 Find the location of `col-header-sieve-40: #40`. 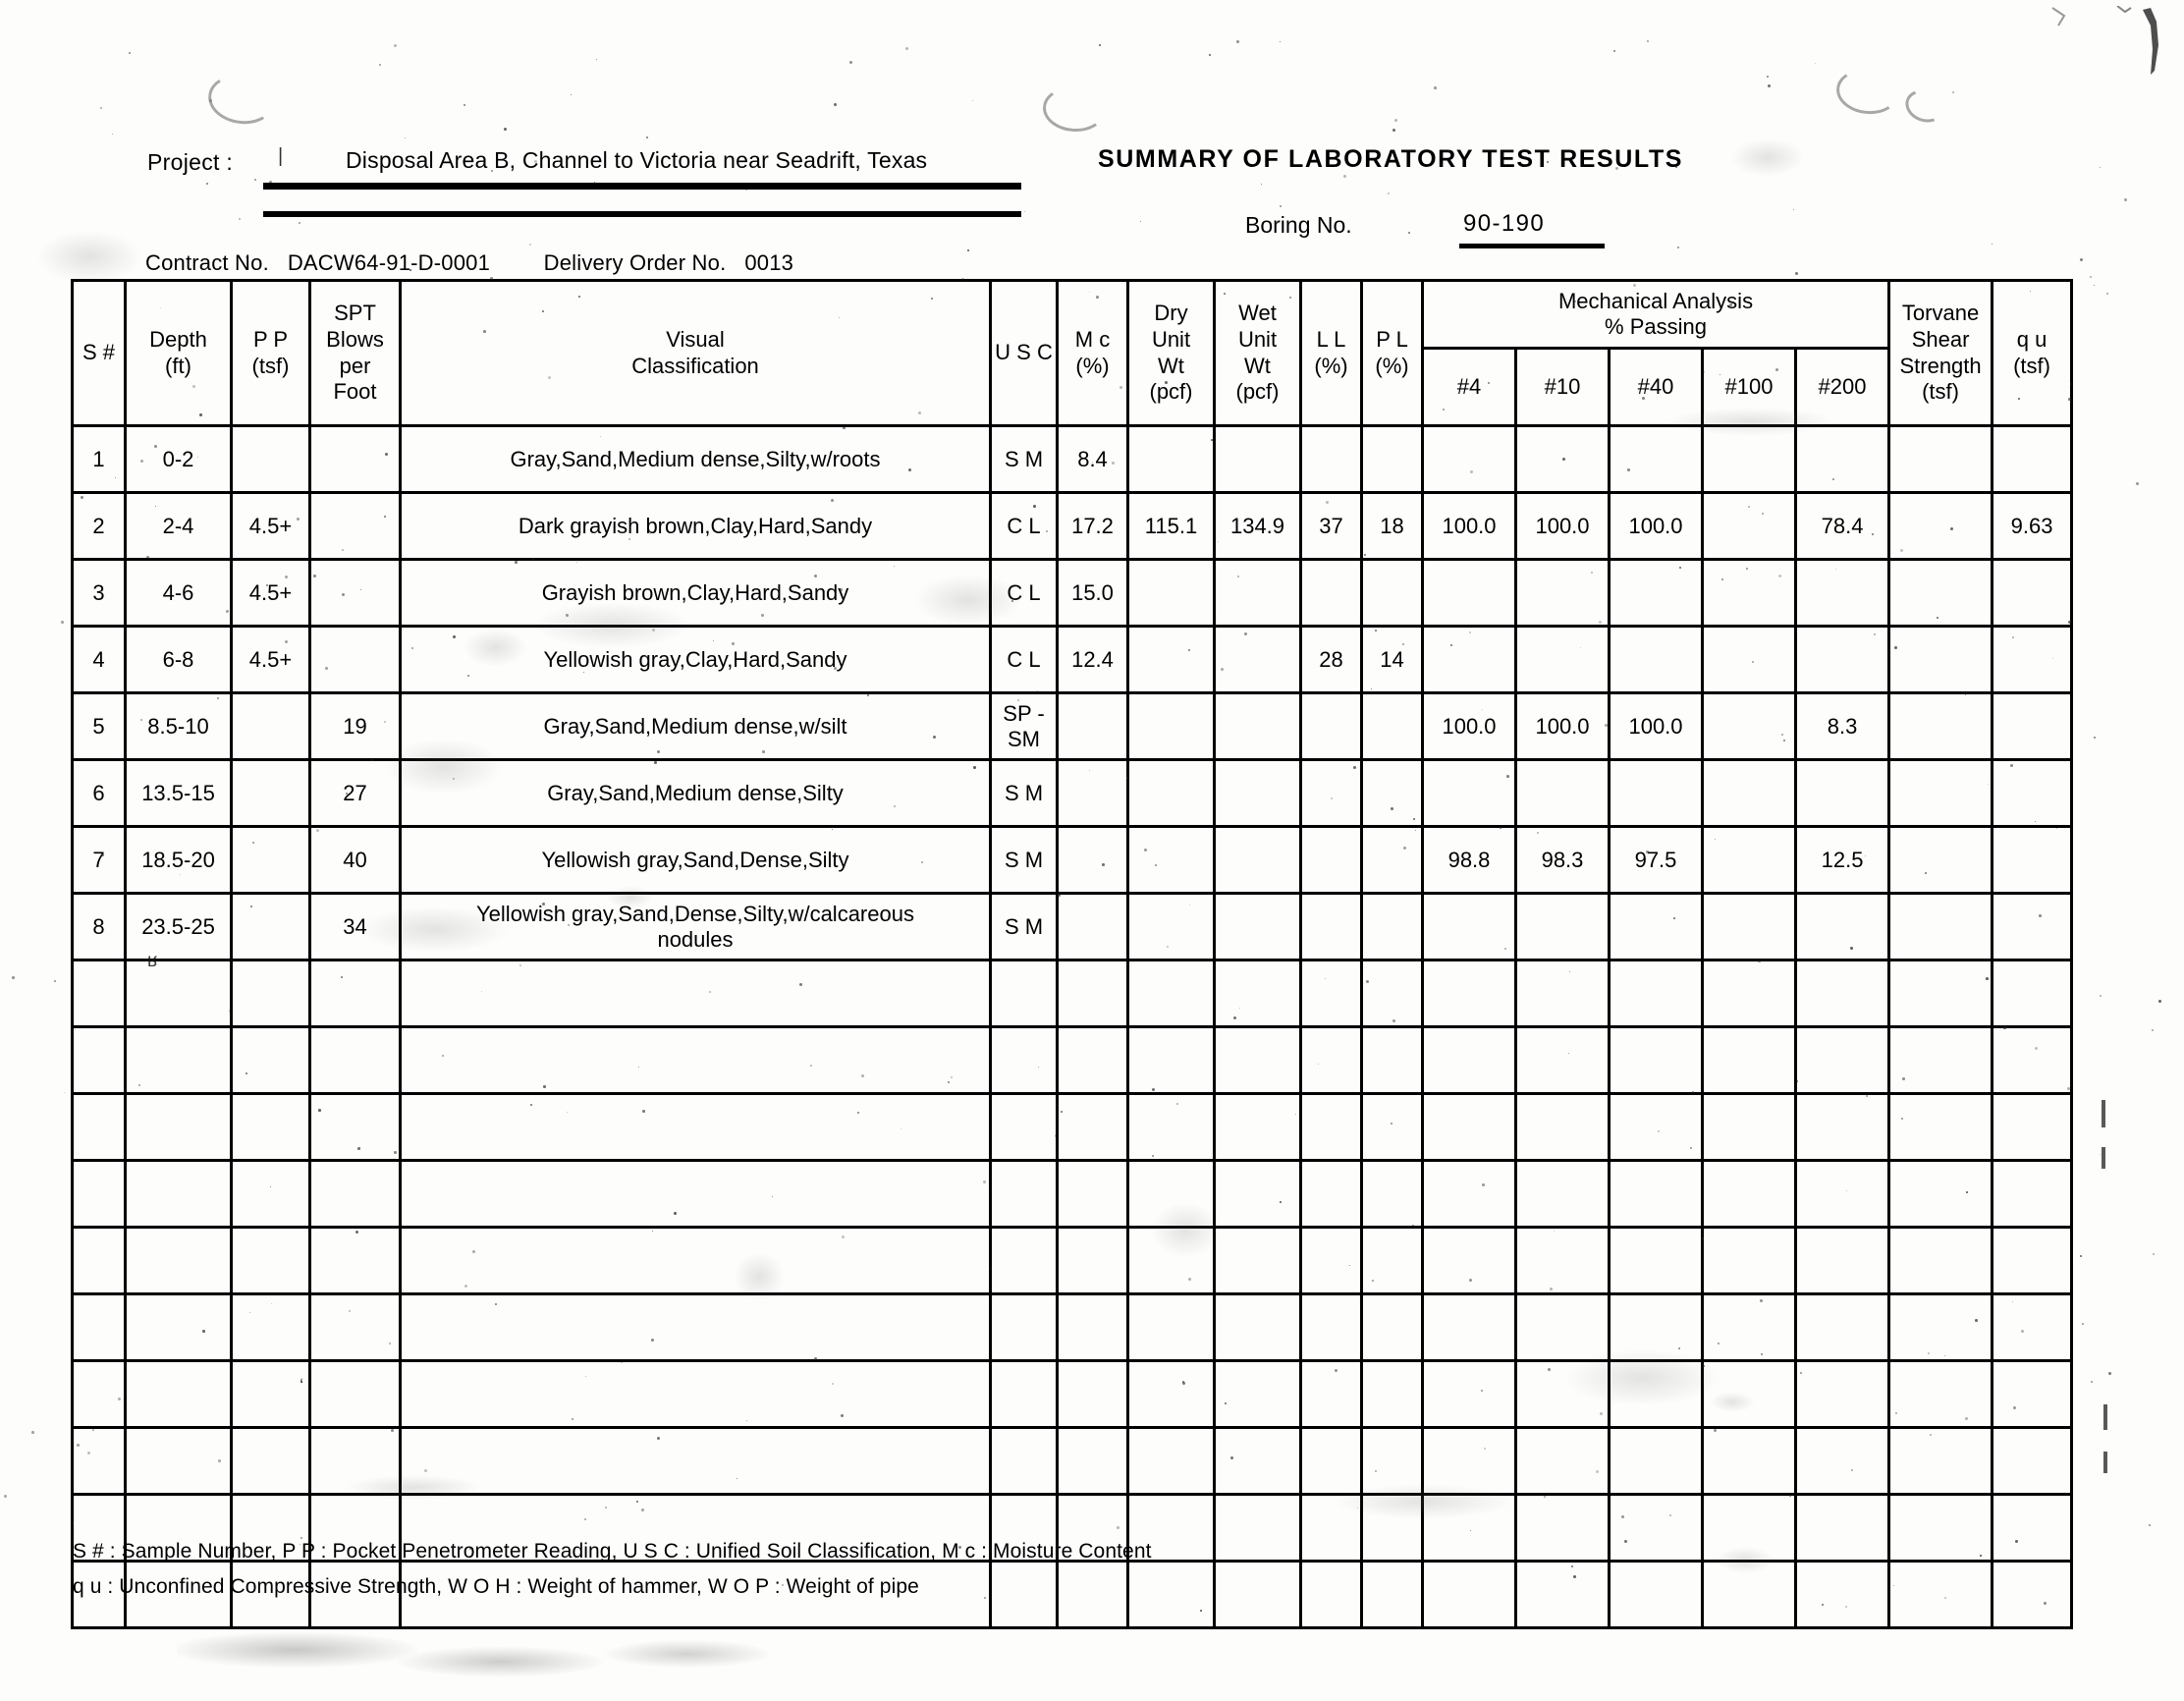

col-header-sieve-40: #40 is located at coordinates (1656, 387).